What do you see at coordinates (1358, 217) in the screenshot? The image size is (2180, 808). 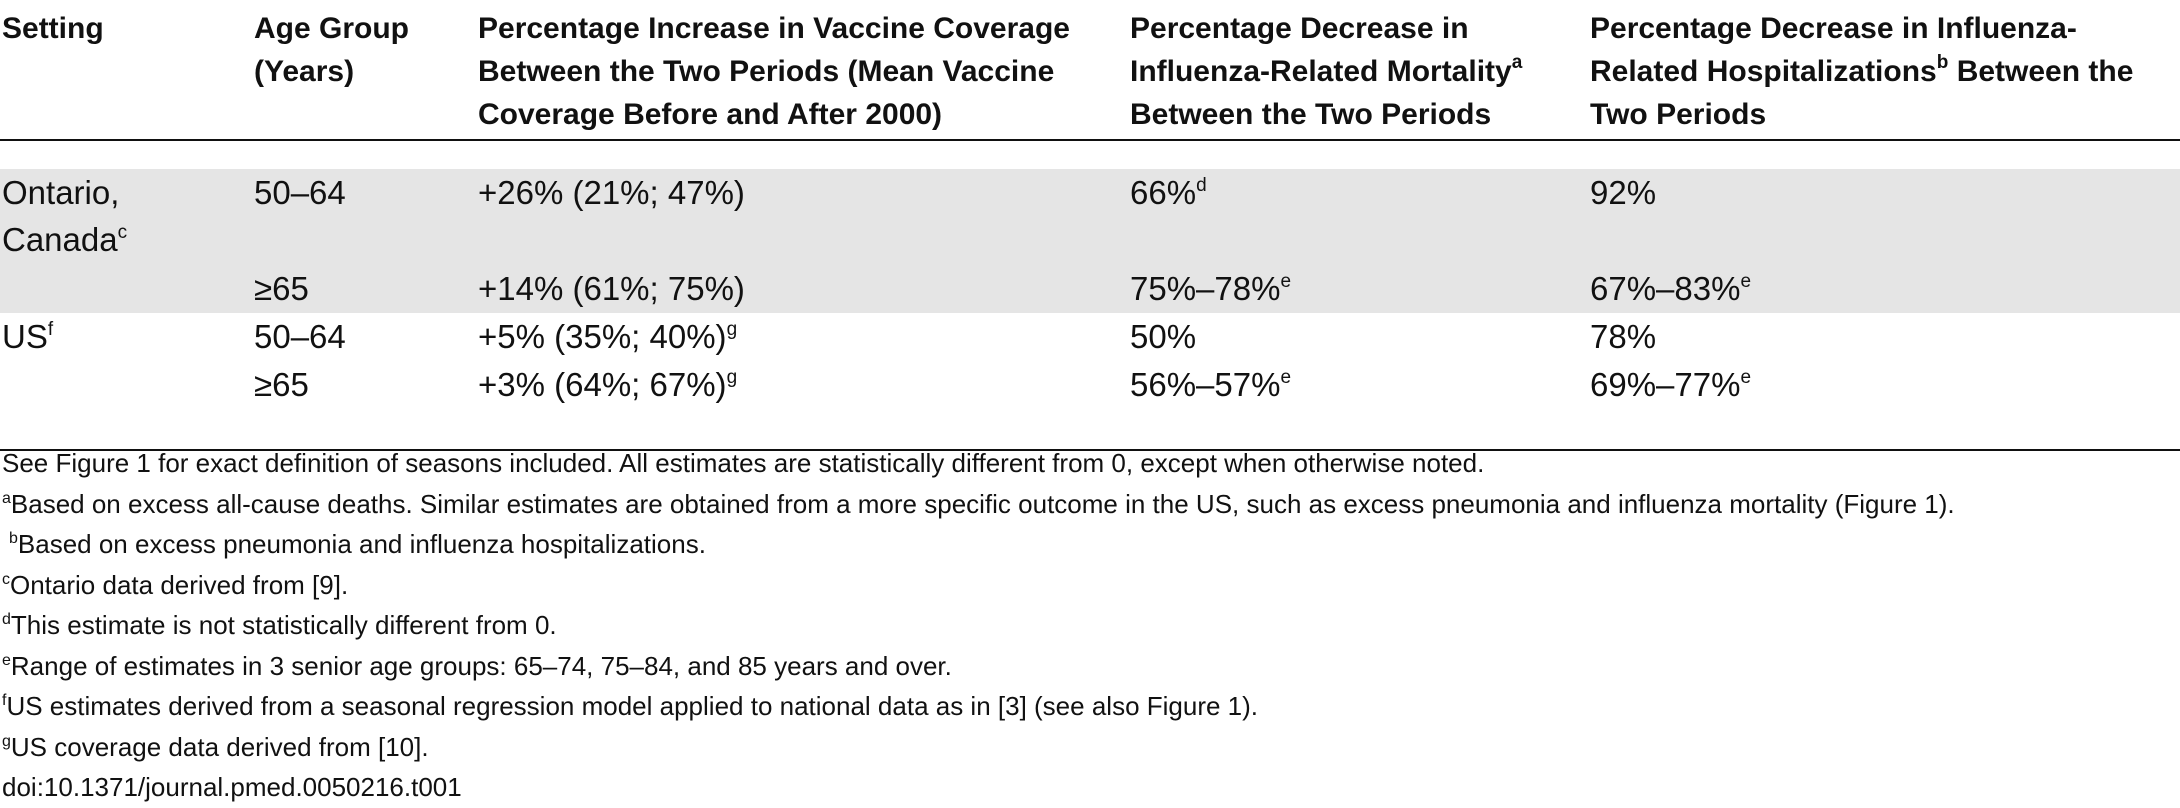 I see `cell-mortality: 66%d` at bounding box center [1358, 217].